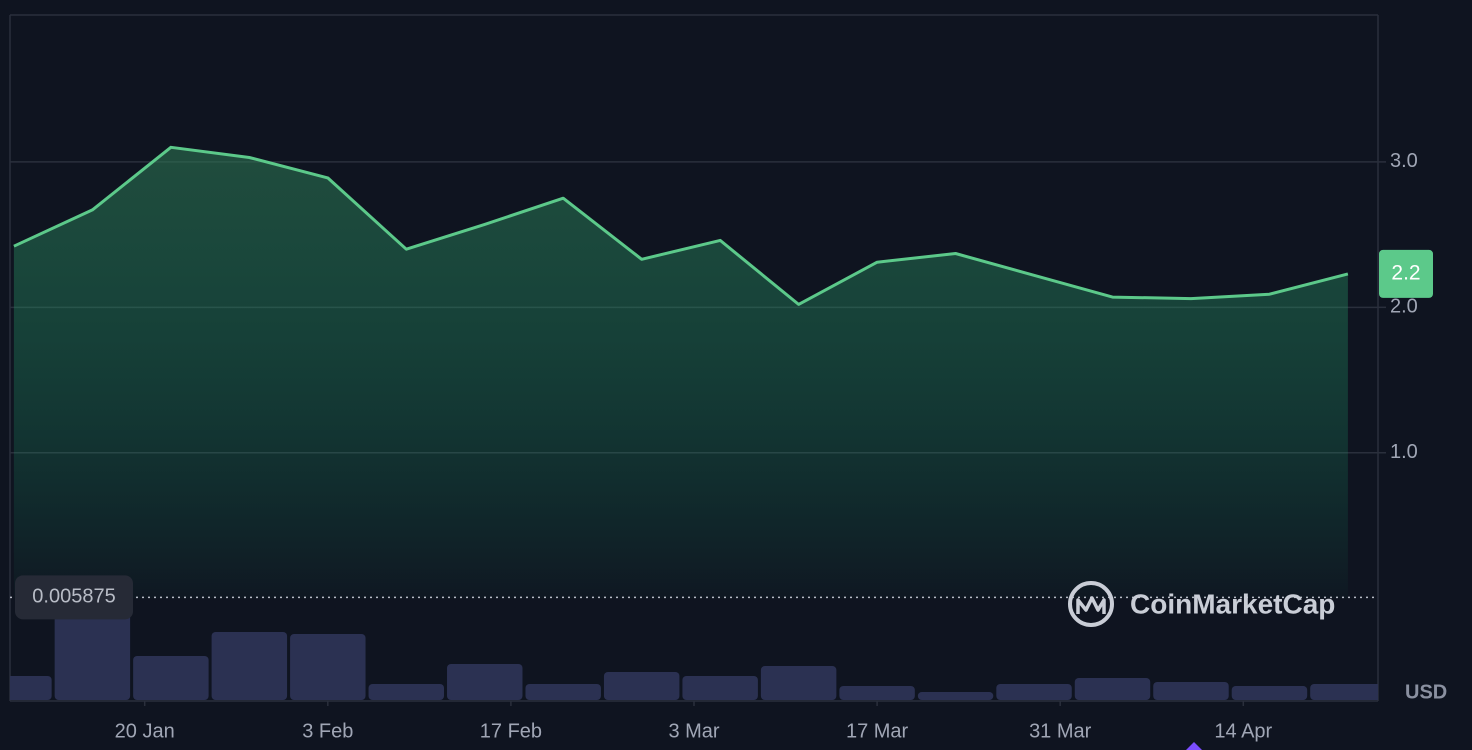  Describe the element at coordinates (1194, 746) in the screenshot. I see `event-marker` at that location.